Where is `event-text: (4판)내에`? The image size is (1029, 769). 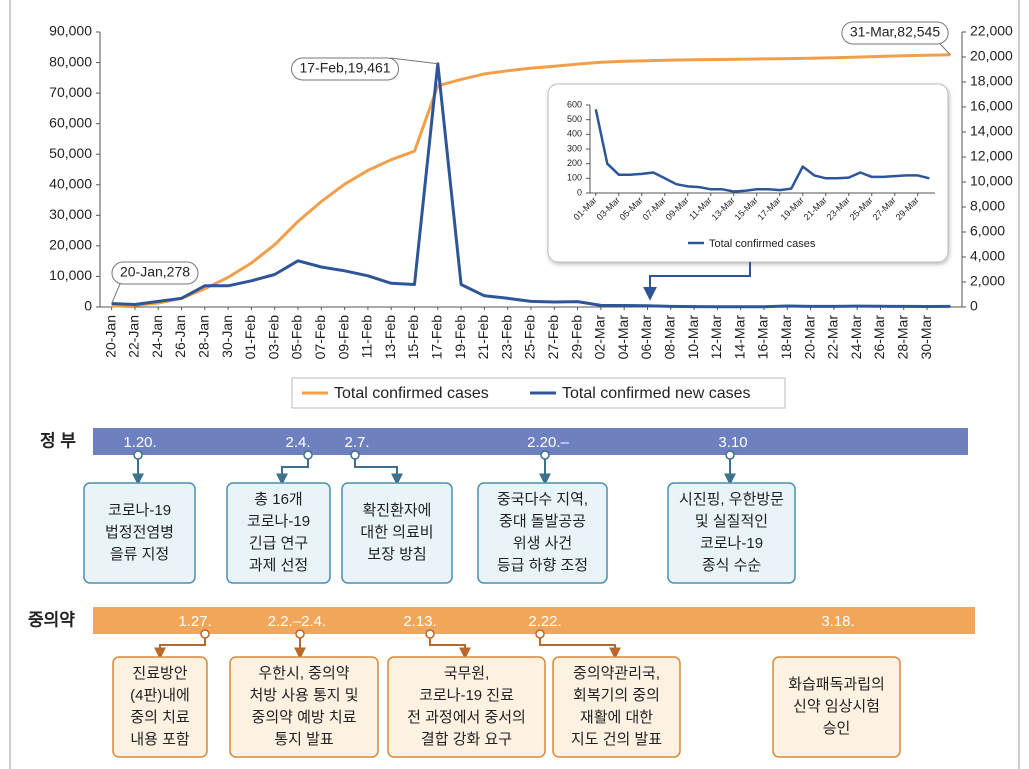
event-text: (4판)내에 is located at coordinates (160, 695).